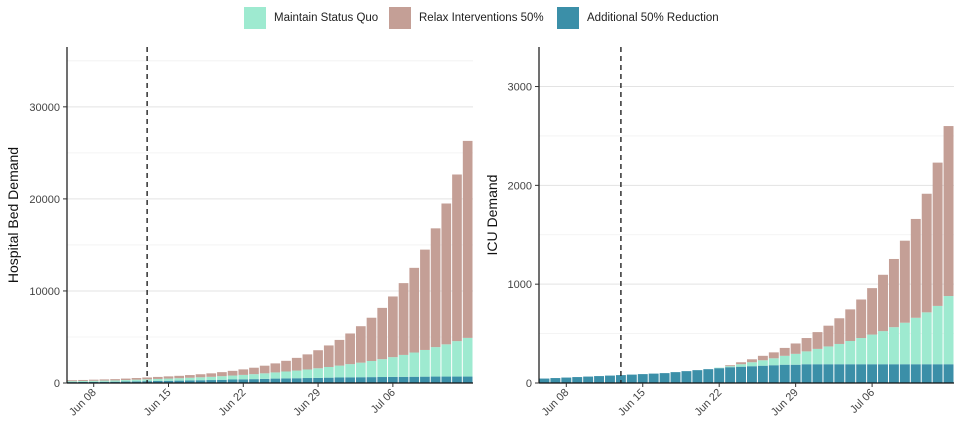  What do you see at coordinates (383, 401) in the screenshot?
I see `hospital-x-tick-label: Jul 06` at bounding box center [383, 401].